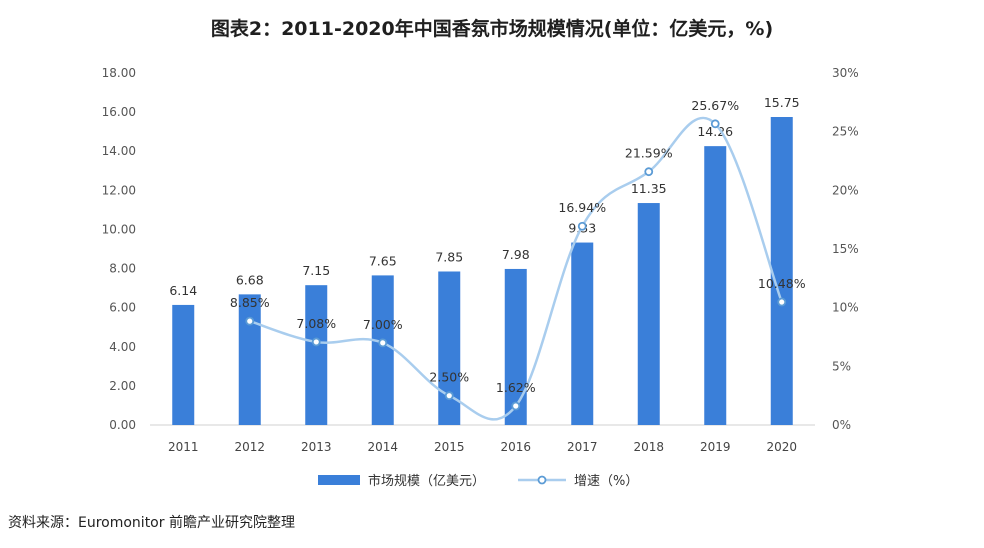 The image size is (984, 548). Describe the element at coordinates (250, 279) in the screenshot. I see `bar-data-label: 6.68` at that location.